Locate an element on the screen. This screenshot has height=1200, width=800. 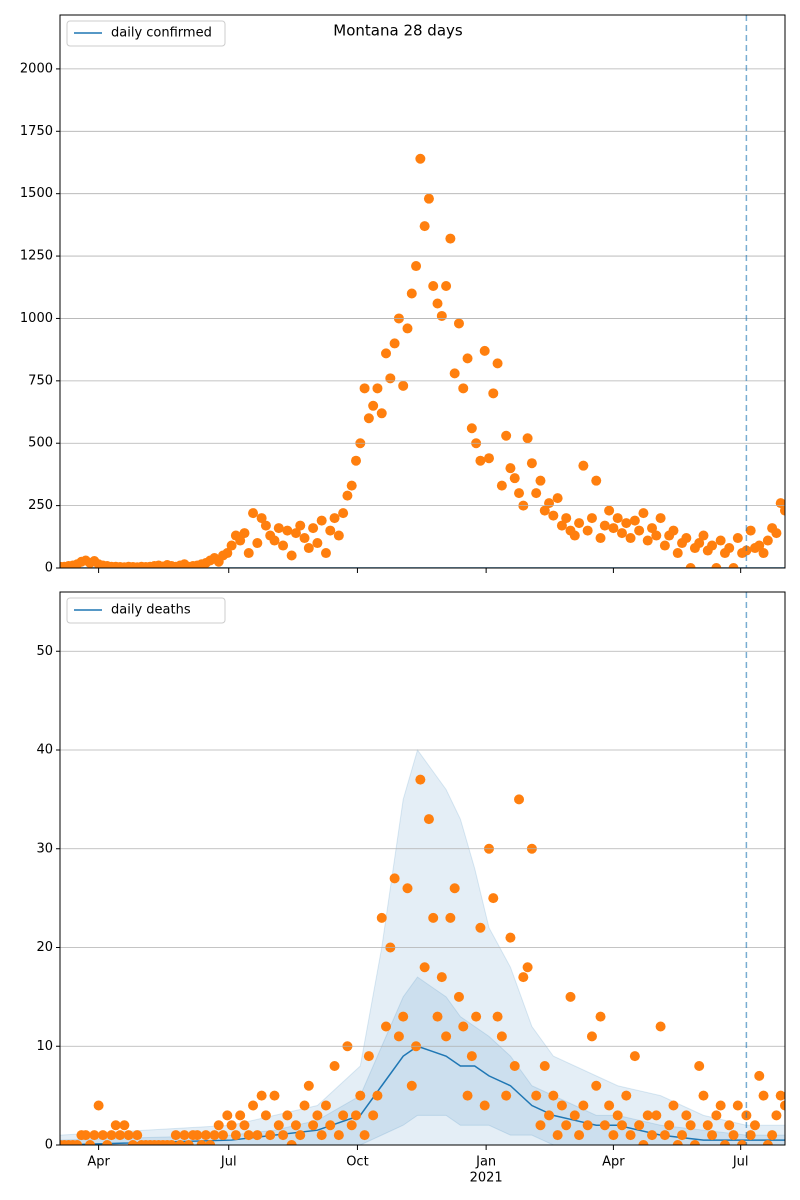
y-tick-label: 50 is located at coordinates (44, 651).